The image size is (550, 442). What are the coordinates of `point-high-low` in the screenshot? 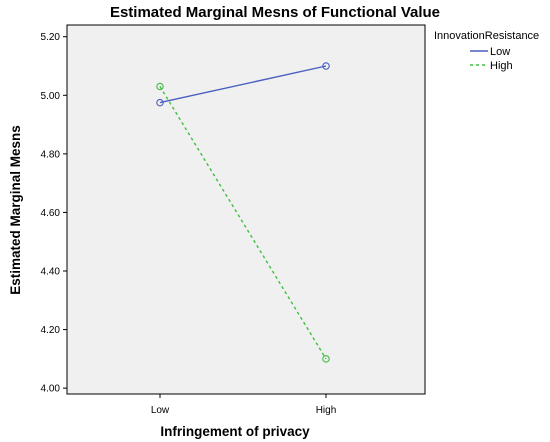 It's located at (160, 86).